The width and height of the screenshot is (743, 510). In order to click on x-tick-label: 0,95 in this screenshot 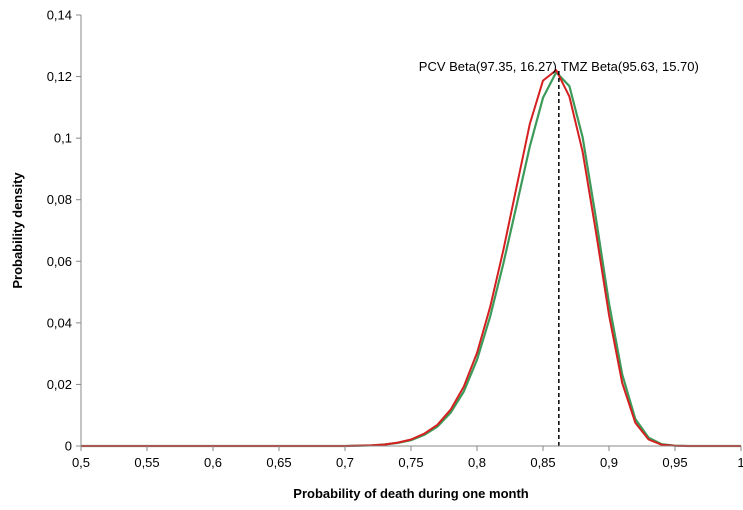, I will do `click(674, 462)`.